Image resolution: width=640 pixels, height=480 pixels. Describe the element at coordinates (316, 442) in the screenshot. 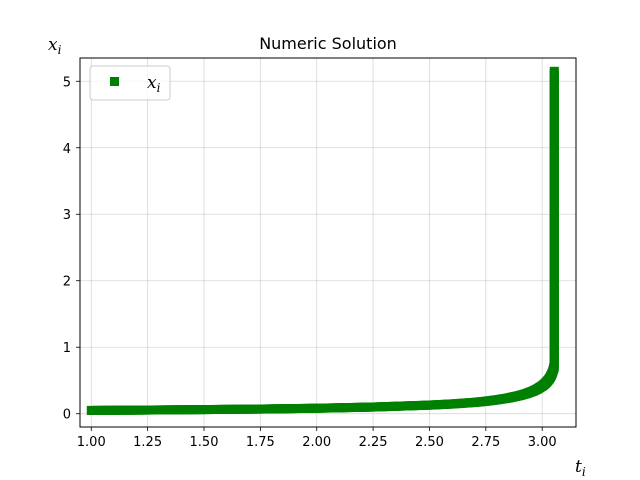

I see `x-tick-label: 2.00` at that location.